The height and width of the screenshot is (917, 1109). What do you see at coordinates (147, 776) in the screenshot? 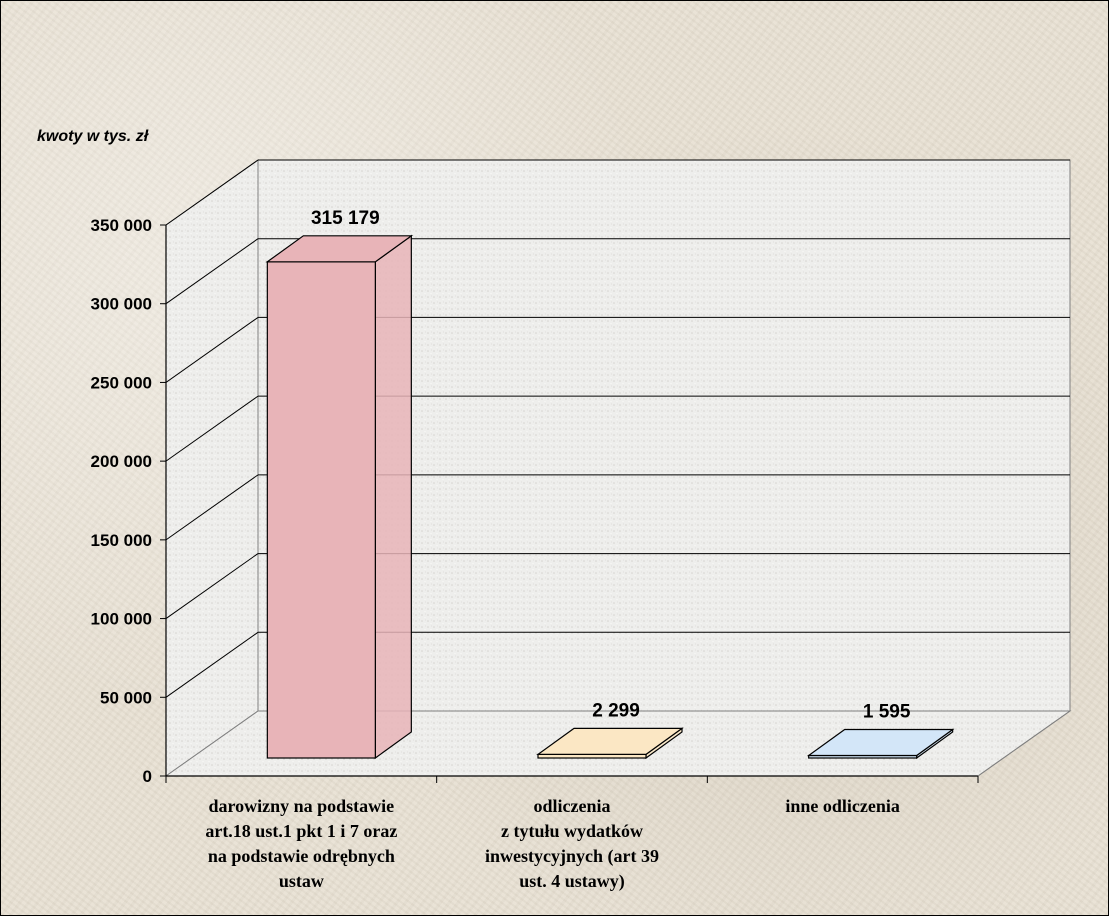
I see `y-tick-label: 0` at bounding box center [147, 776].